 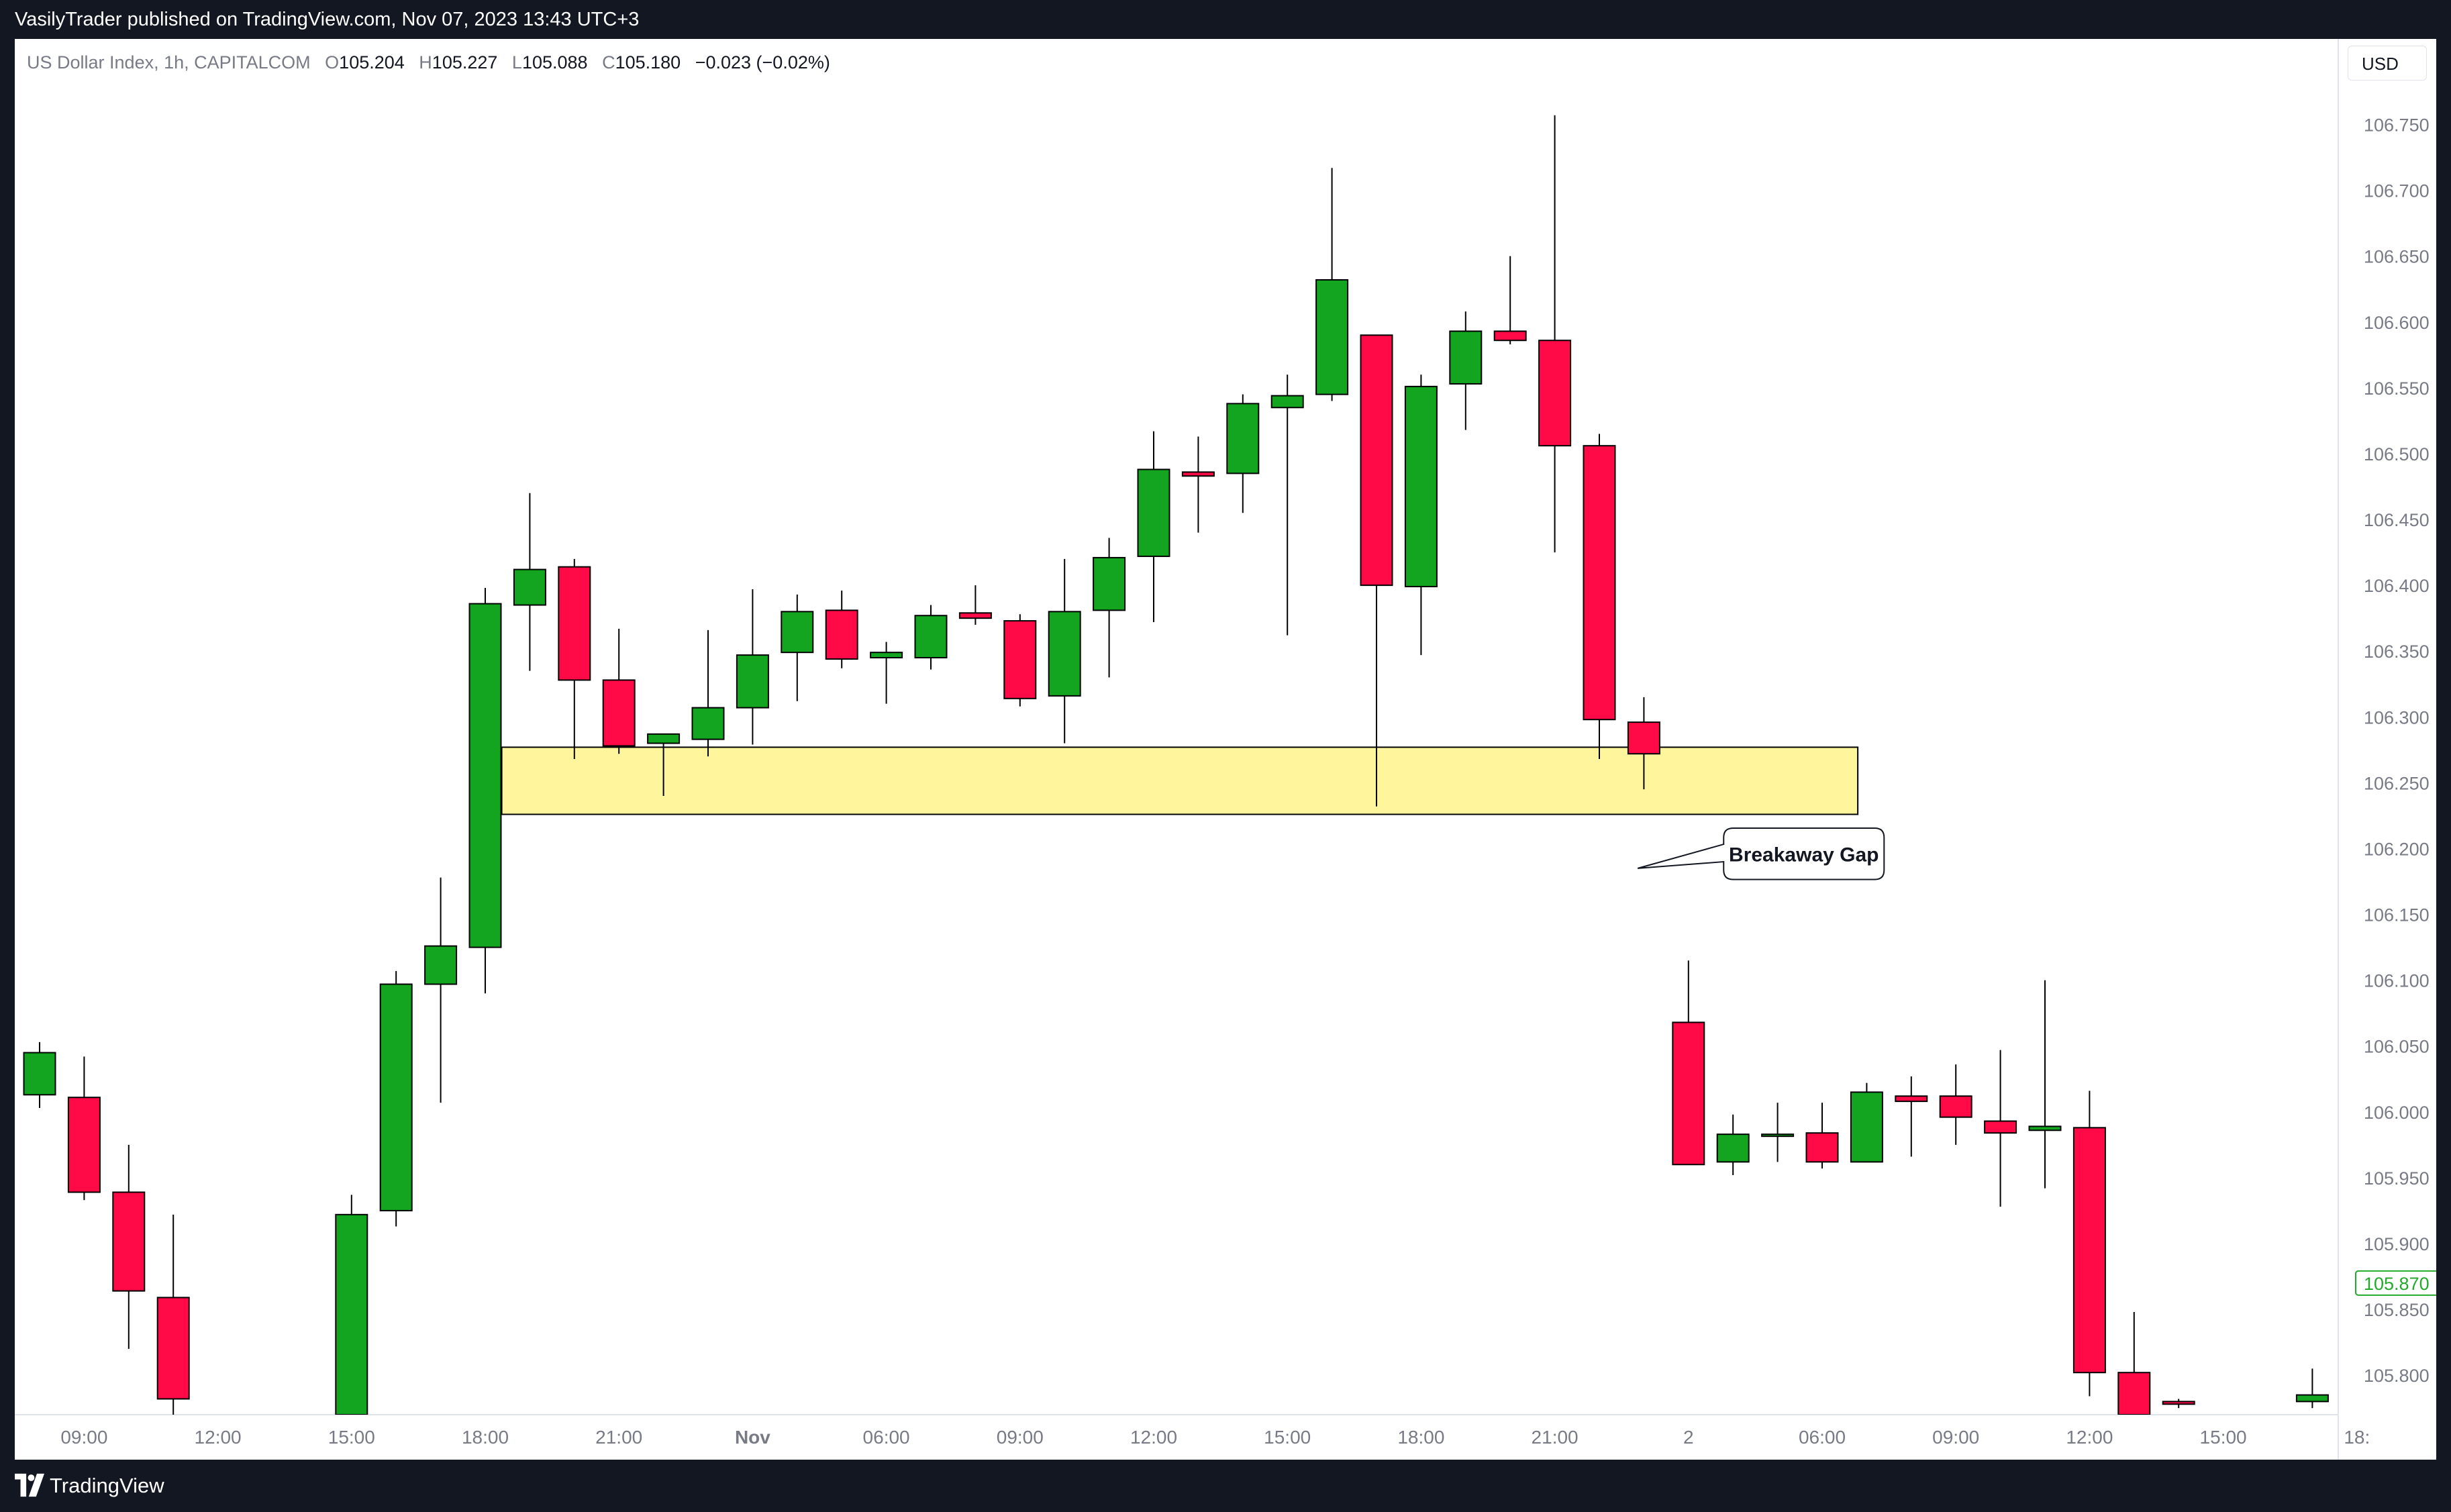 What do you see at coordinates (2397, 849) in the screenshot?
I see `price-tick-label: 106.200` at bounding box center [2397, 849].